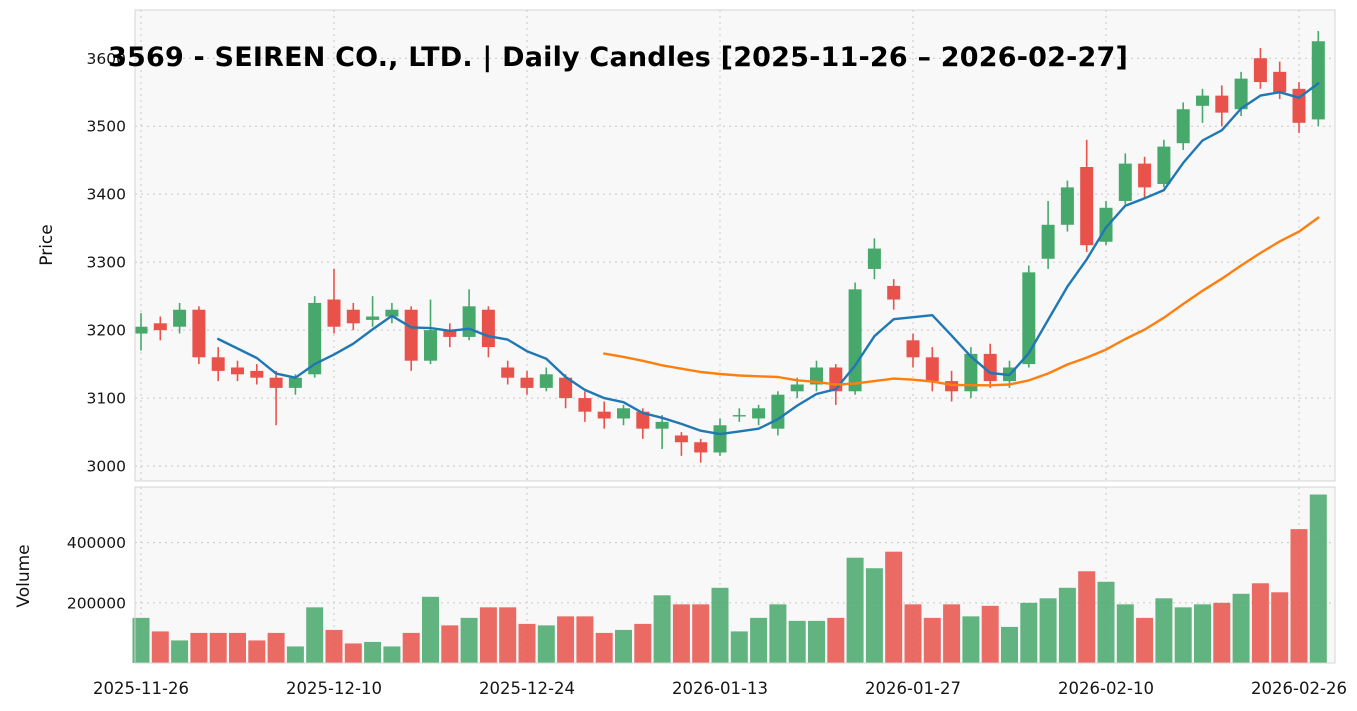 The height and width of the screenshot is (711, 1357). Describe the element at coordinates (961, 301) in the screenshot. I see `sma-25-line` at that location.